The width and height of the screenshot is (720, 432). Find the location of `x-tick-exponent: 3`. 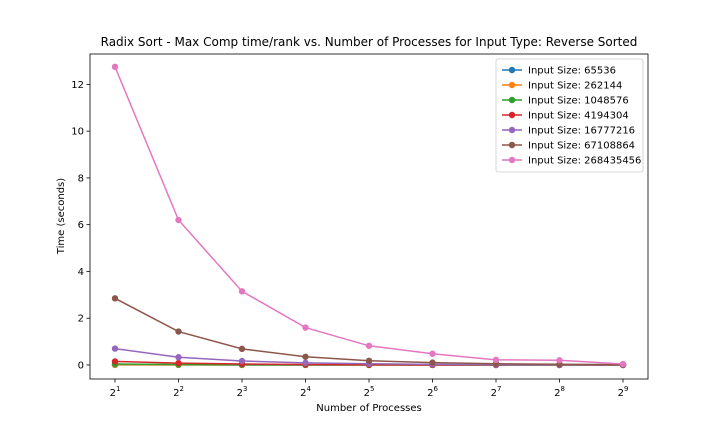

x-tick-exponent: 3 is located at coordinates (245, 389).